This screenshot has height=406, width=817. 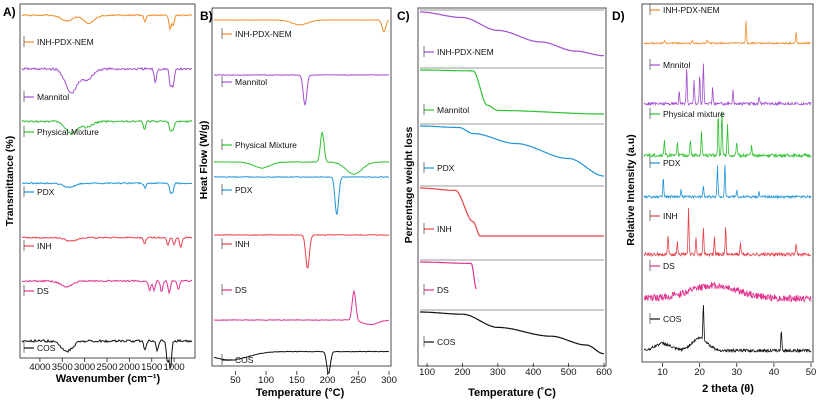 What do you see at coordinates (463, 372) in the screenshot?
I see `panel-c-tick-label: 200` at bounding box center [463, 372].